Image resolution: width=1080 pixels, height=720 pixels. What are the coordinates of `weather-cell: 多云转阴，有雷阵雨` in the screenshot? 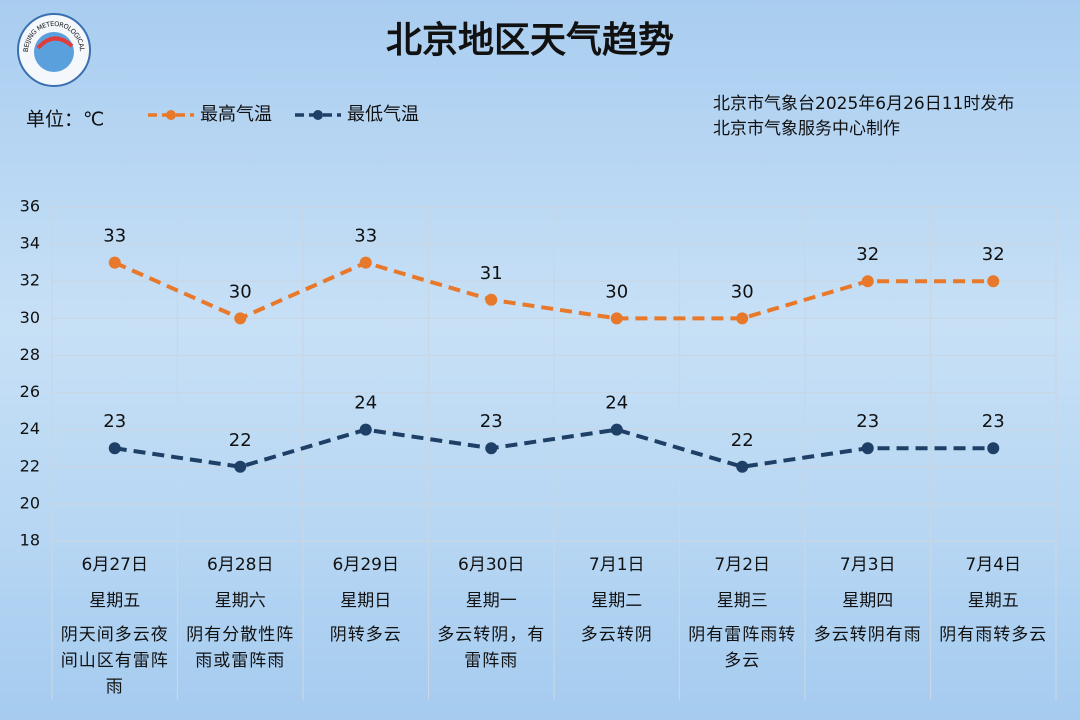 It's located at (491, 648).